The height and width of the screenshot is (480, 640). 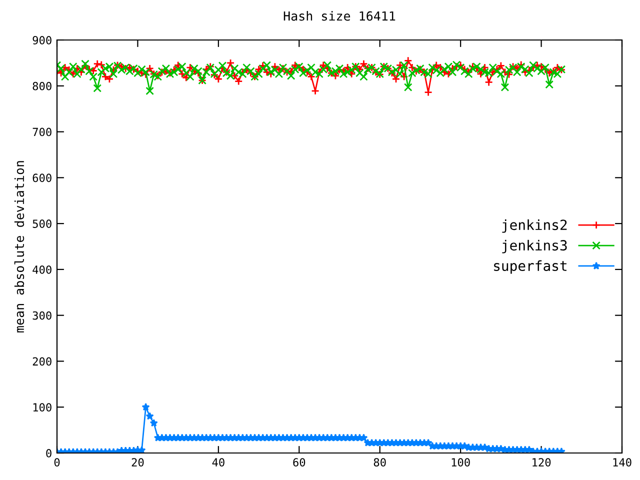 What do you see at coordinates (541, 462) in the screenshot?
I see `x-tick-label: 120` at bounding box center [541, 462].